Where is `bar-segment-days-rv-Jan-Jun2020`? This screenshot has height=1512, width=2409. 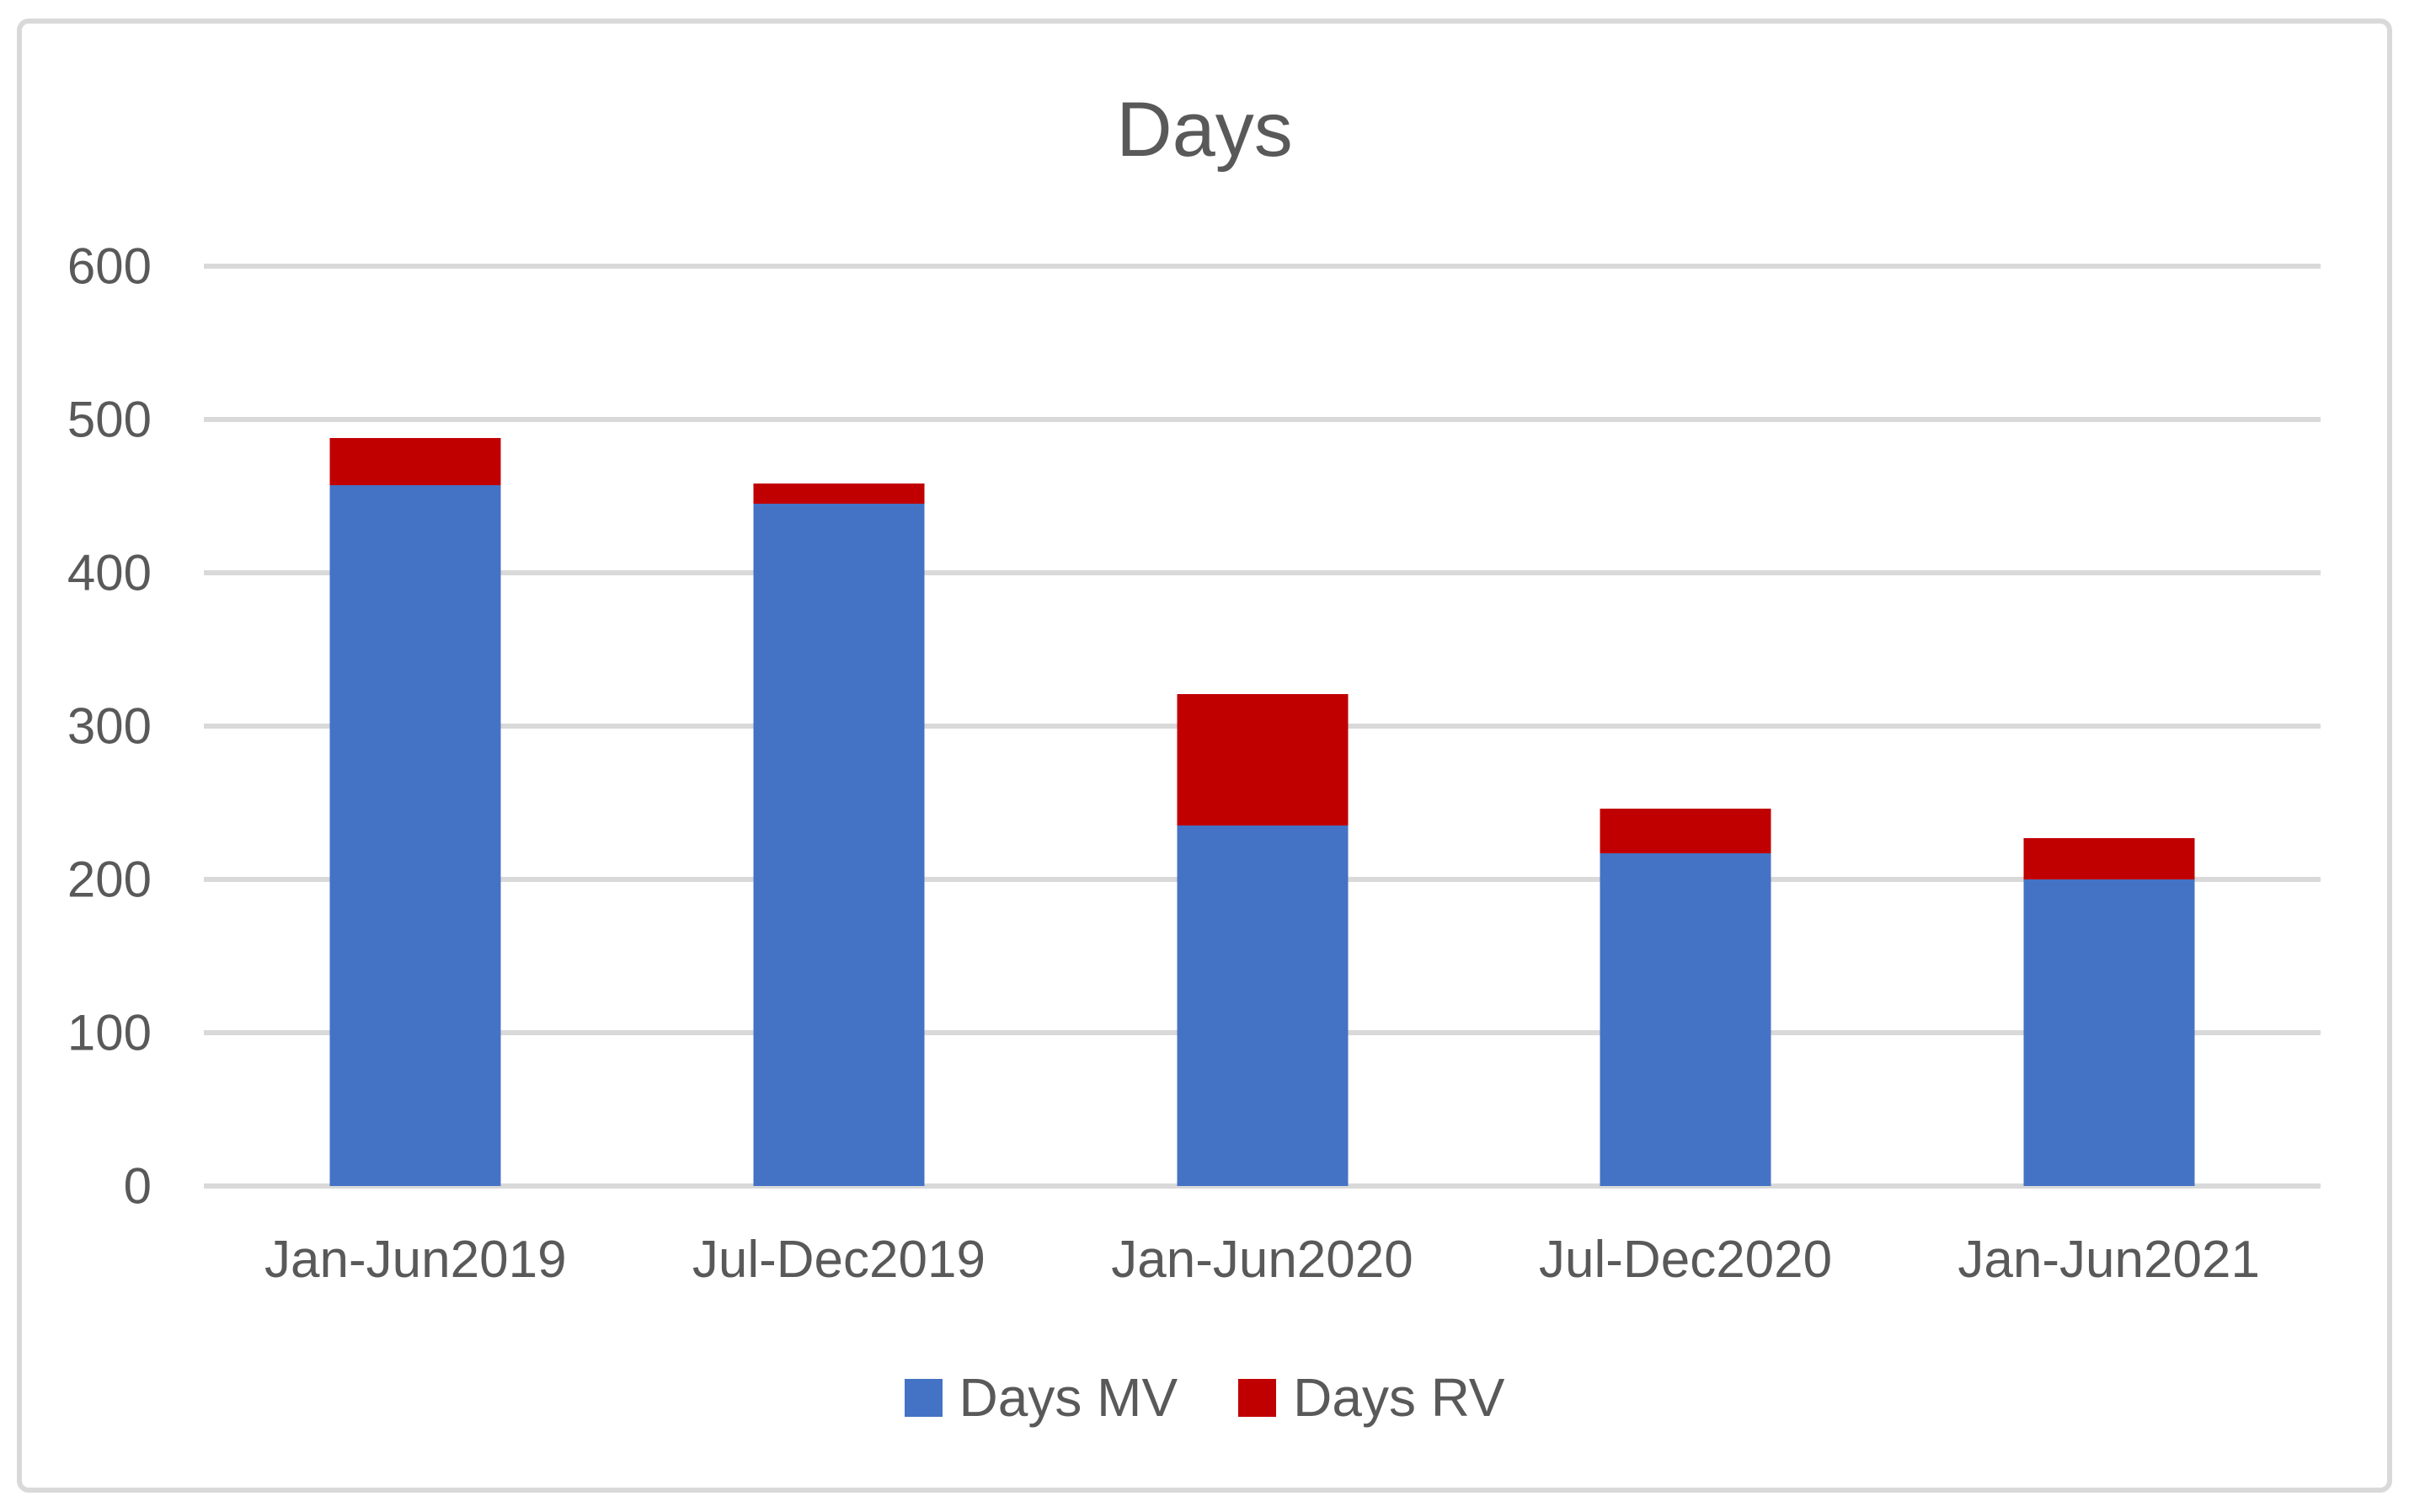 bar-segment-days-rv-Jan-Jun2020 is located at coordinates (1262, 759).